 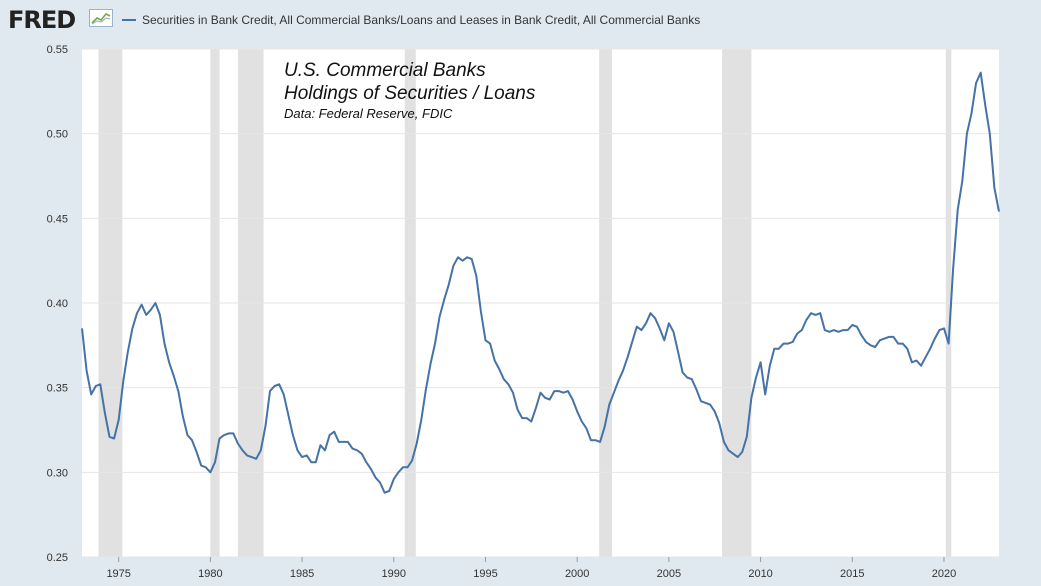 What do you see at coordinates (210, 574) in the screenshot?
I see `x-tick-label: 1980` at bounding box center [210, 574].